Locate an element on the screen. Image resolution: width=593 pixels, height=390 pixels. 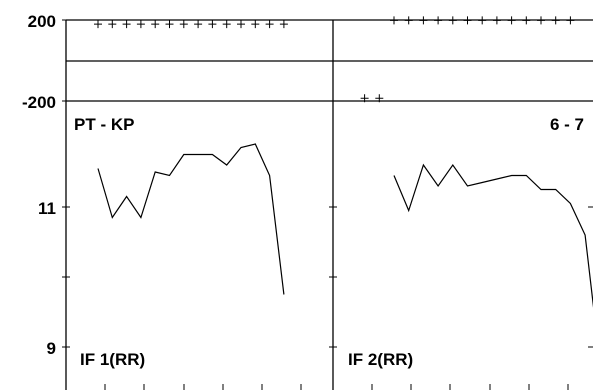
ytick-label-200: 200 is located at coordinates (42, 21).